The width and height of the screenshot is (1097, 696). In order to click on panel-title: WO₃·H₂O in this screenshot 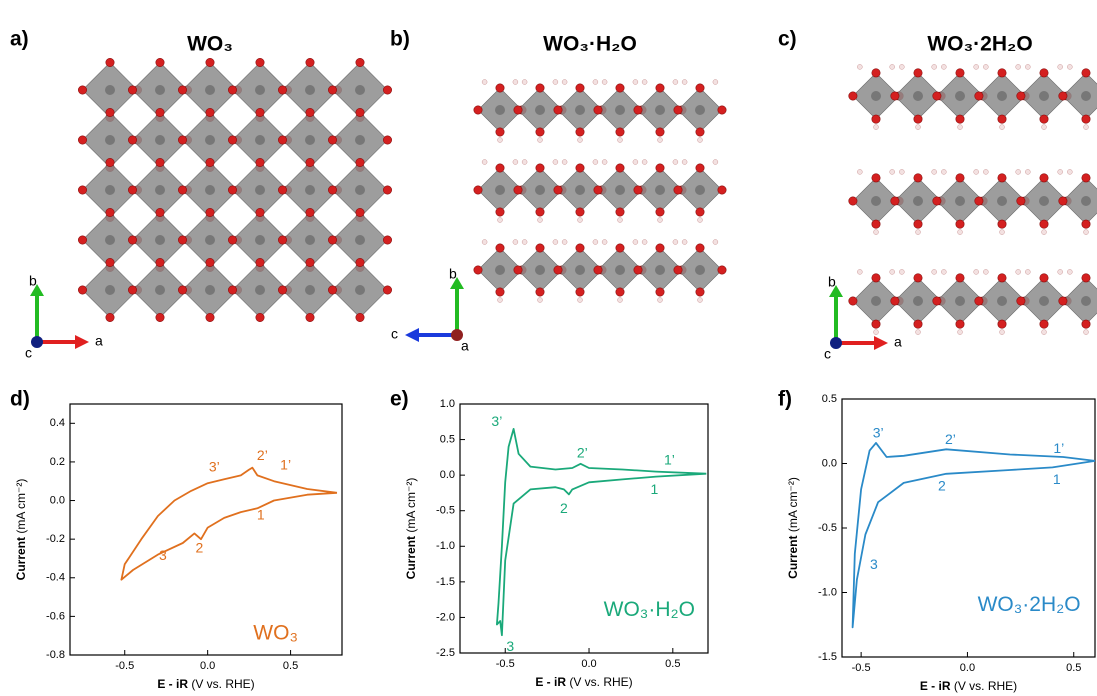, I will do `click(590, 44)`.